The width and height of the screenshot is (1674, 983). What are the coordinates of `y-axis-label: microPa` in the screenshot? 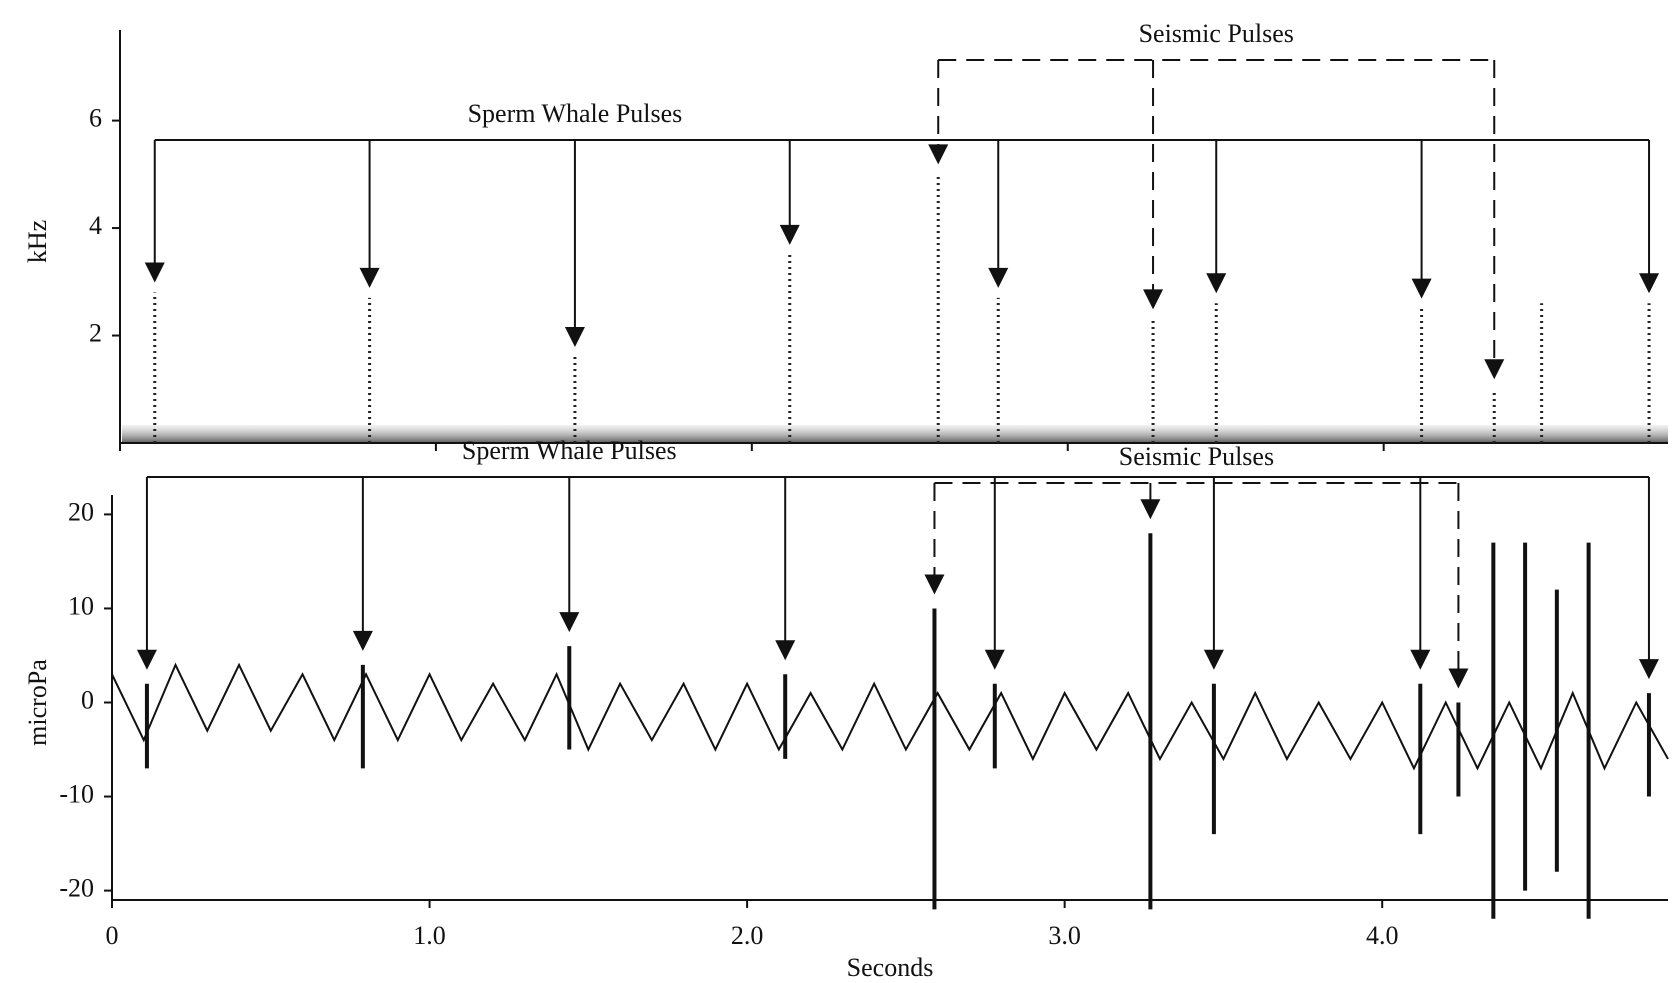 It's located at (37, 702).